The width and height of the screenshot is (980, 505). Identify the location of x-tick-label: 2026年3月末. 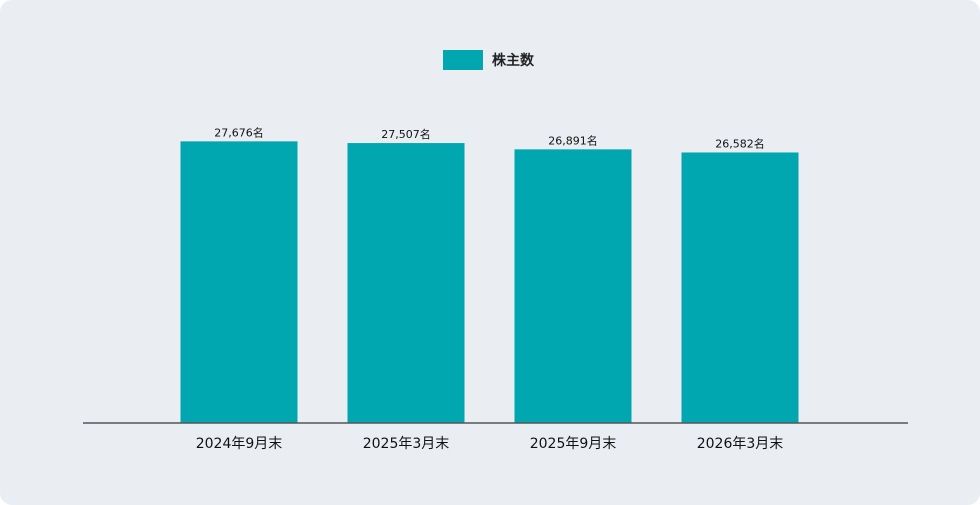
(740, 444).